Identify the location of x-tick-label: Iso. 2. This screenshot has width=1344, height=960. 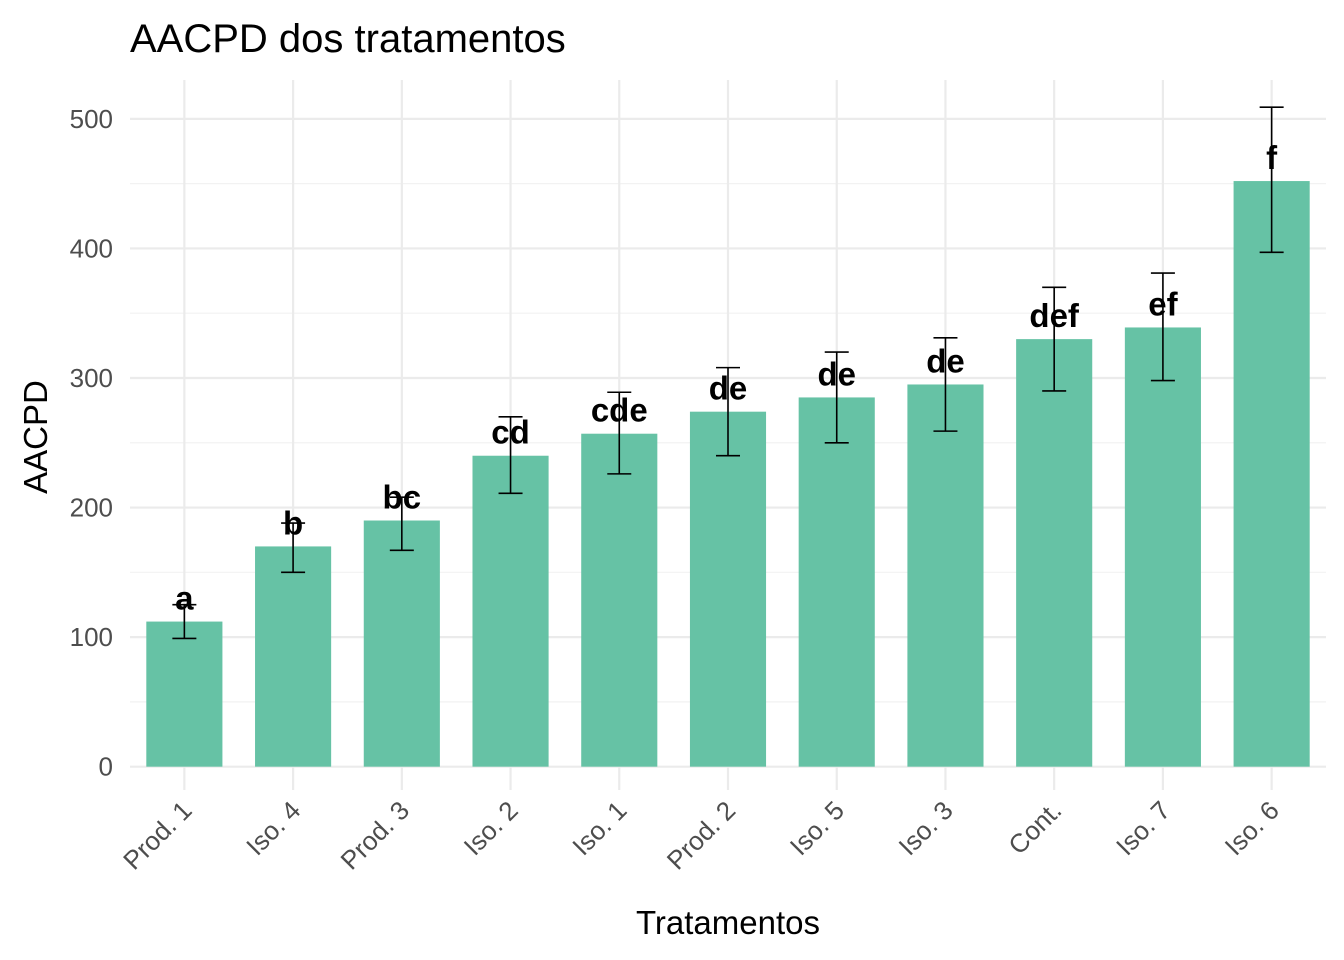
(491, 828).